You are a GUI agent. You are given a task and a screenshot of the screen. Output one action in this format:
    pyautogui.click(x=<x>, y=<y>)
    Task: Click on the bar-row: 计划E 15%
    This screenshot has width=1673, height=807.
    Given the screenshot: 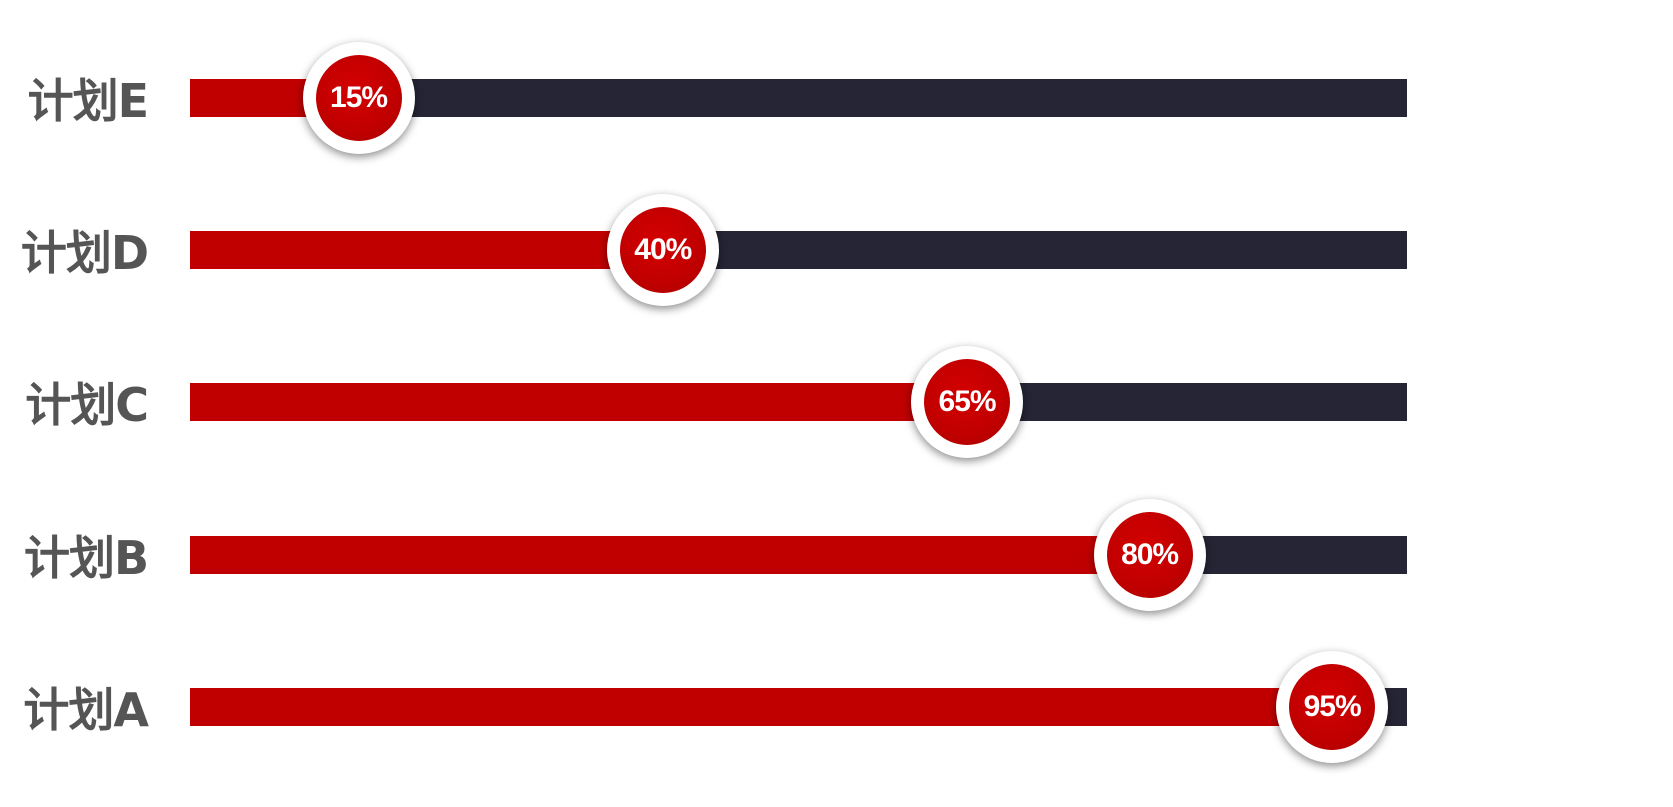 What is the action you would take?
    pyautogui.click(x=836, y=98)
    